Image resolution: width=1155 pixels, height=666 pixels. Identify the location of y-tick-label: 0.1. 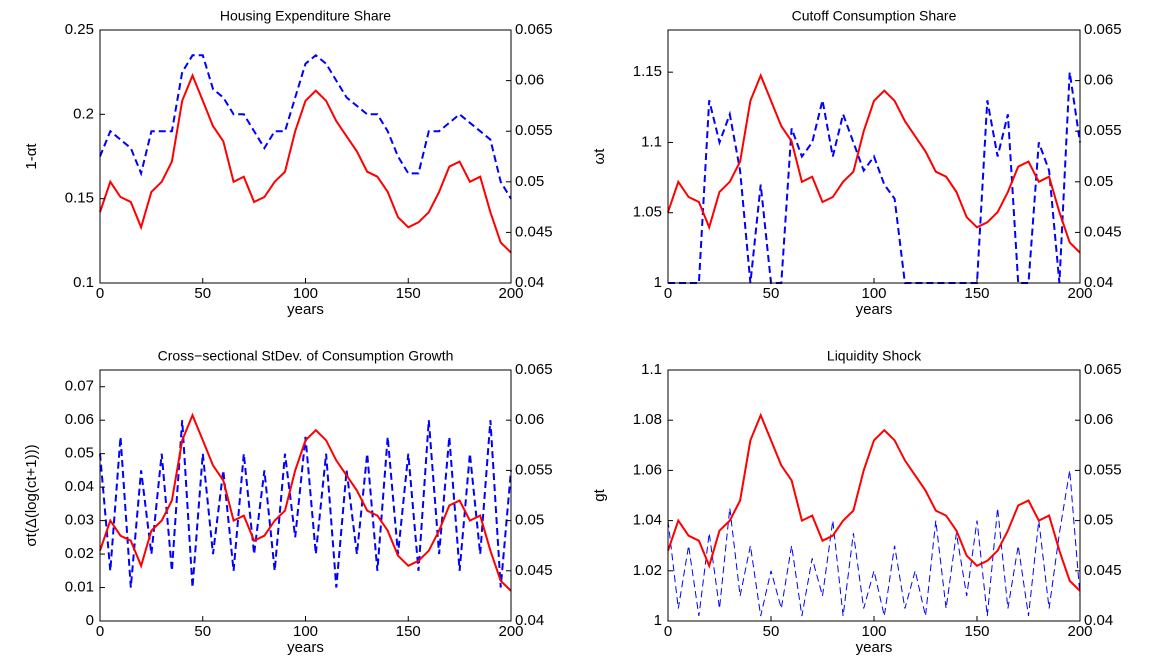
(83, 282).